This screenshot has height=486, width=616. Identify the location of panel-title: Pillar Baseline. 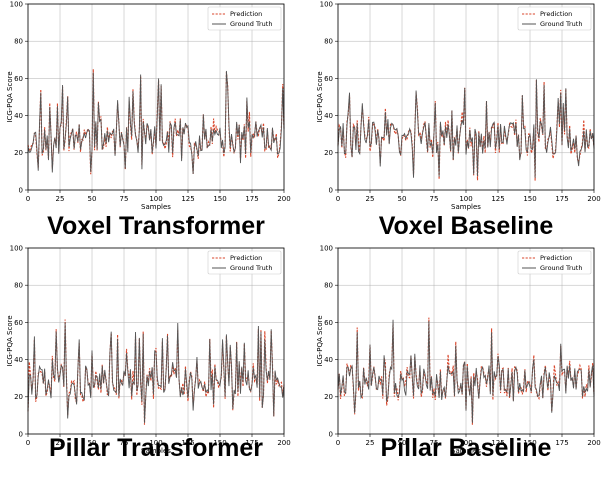
(466, 448).